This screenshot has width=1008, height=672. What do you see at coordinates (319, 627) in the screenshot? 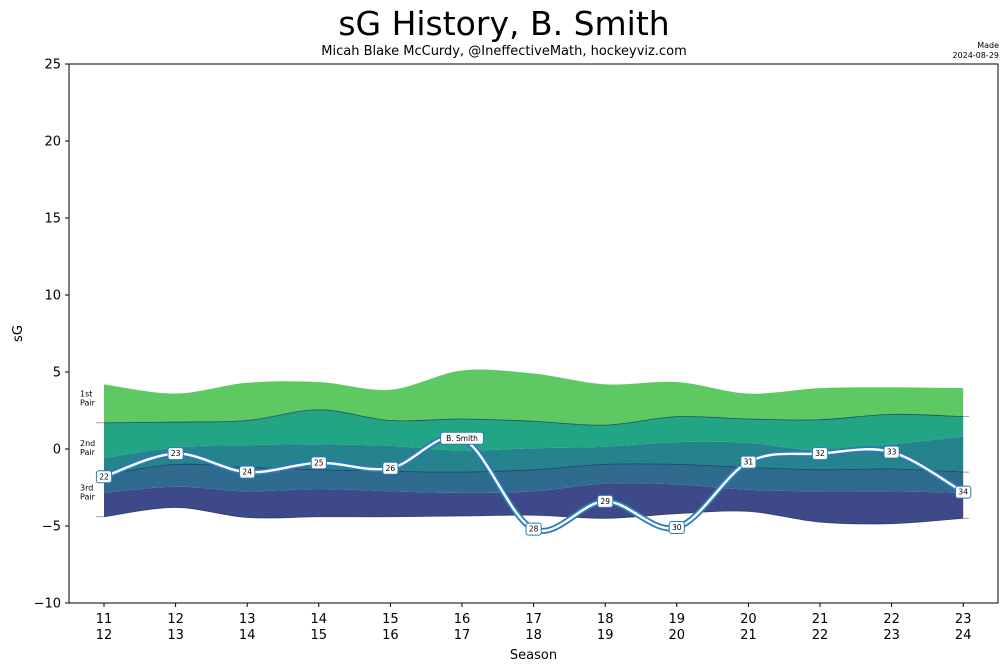
I see `x-tick-label-4: 14 15` at bounding box center [319, 627].